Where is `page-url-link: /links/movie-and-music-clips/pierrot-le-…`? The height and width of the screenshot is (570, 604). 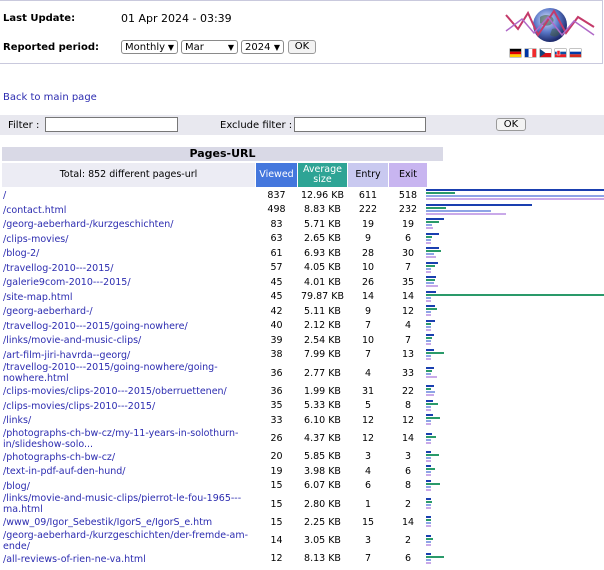
page-url-link: /links/movie-and-music-clips/pierrot-le-… is located at coordinates (122, 504).